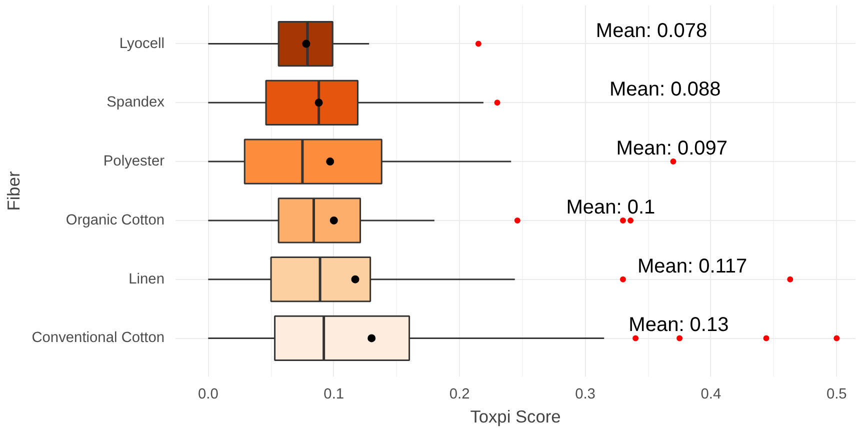 The height and width of the screenshot is (429, 867). What do you see at coordinates (98, 338) in the screenshot?
I see `y-tick-label: Conventional Cotton` at bounding box center [98, 338].